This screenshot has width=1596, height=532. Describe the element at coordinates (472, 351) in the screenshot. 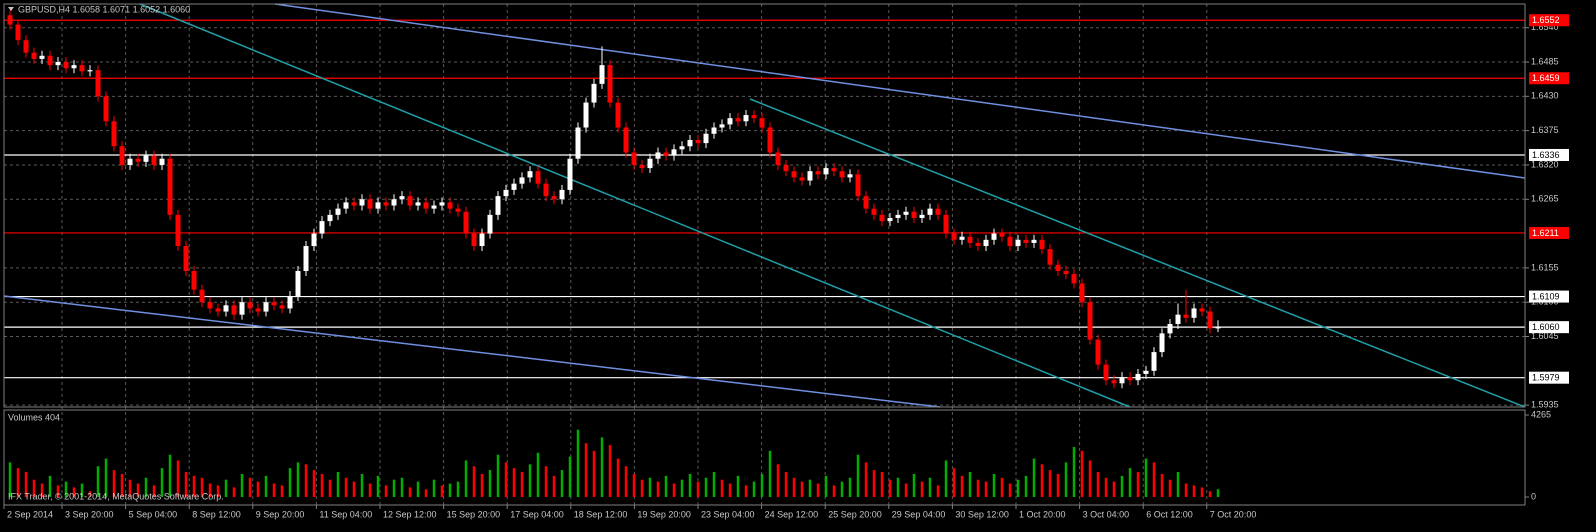

I see `trend-line` at that location.